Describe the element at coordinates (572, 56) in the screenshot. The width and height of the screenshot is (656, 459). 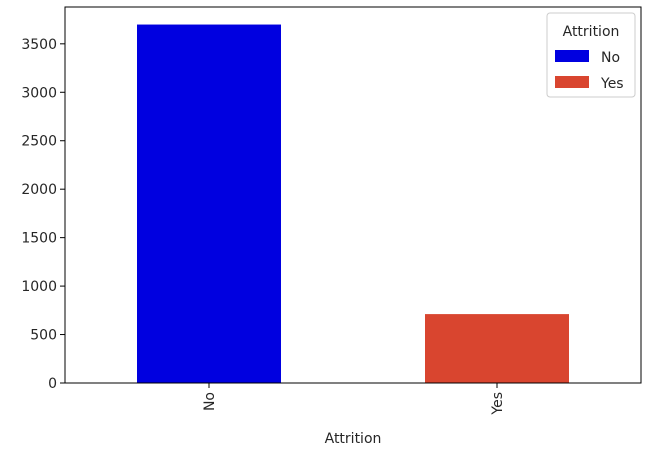
I see `legend-swatch-no` at that location.